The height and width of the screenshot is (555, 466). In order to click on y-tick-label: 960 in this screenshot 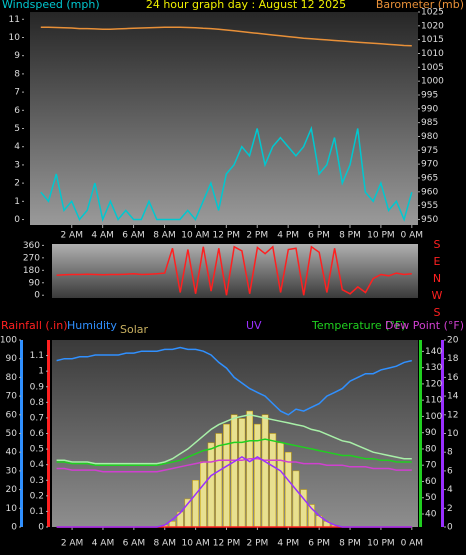, I will do `click(429, 192)`.